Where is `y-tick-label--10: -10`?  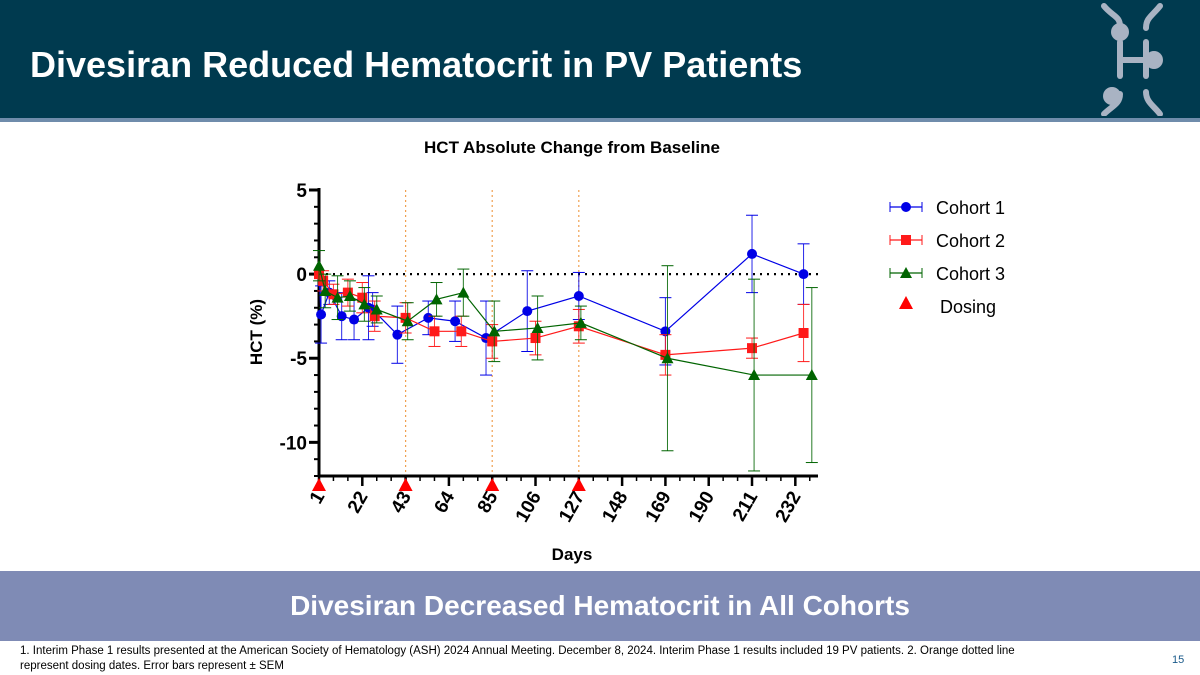
y-tick-label--10: -10 is located at coordinates (293, 443).